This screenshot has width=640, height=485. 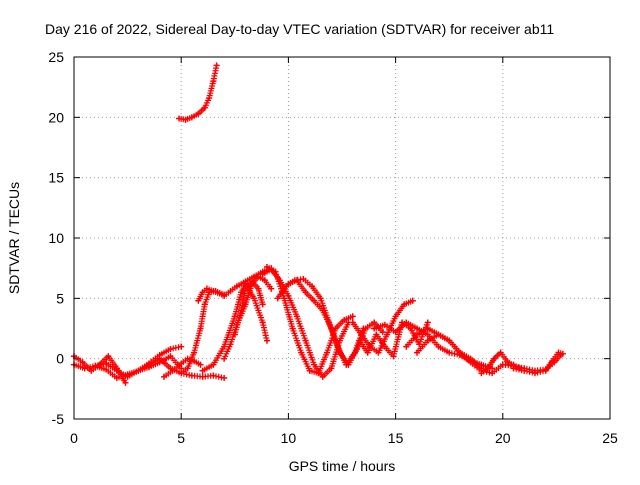 I want to click on x-tick-label: 15, so click(x=396, y=438).